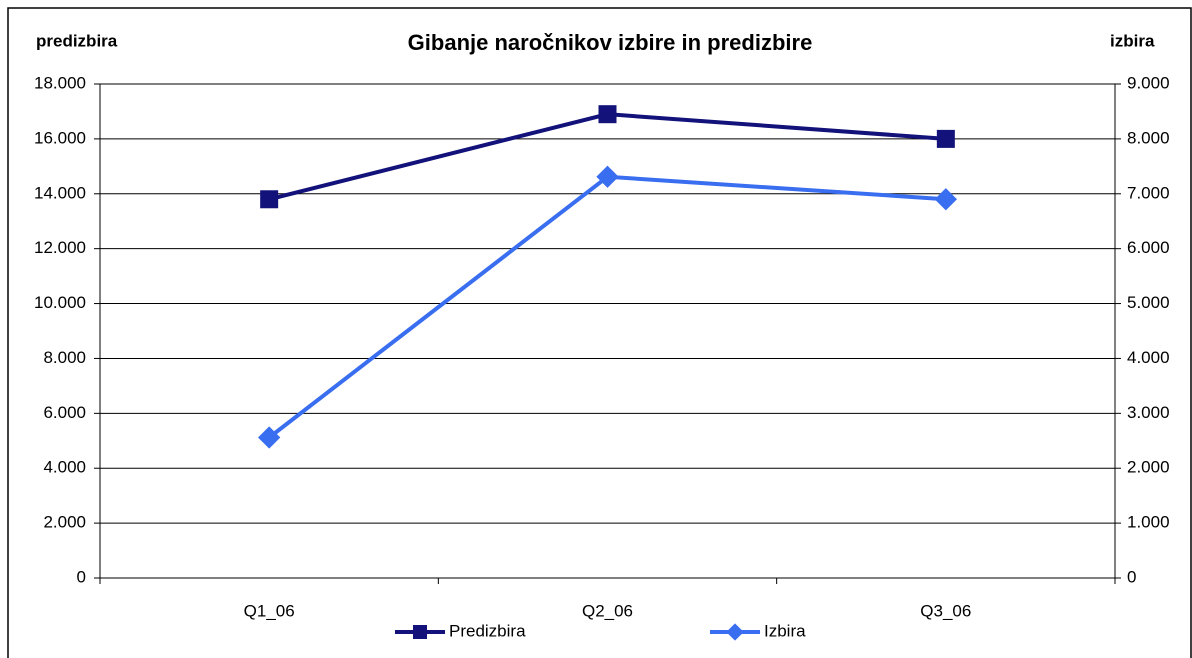 The width and height of the screenshot is (1192, 658). I want to click on y2-tick-label: 0, so click(1131, 576).